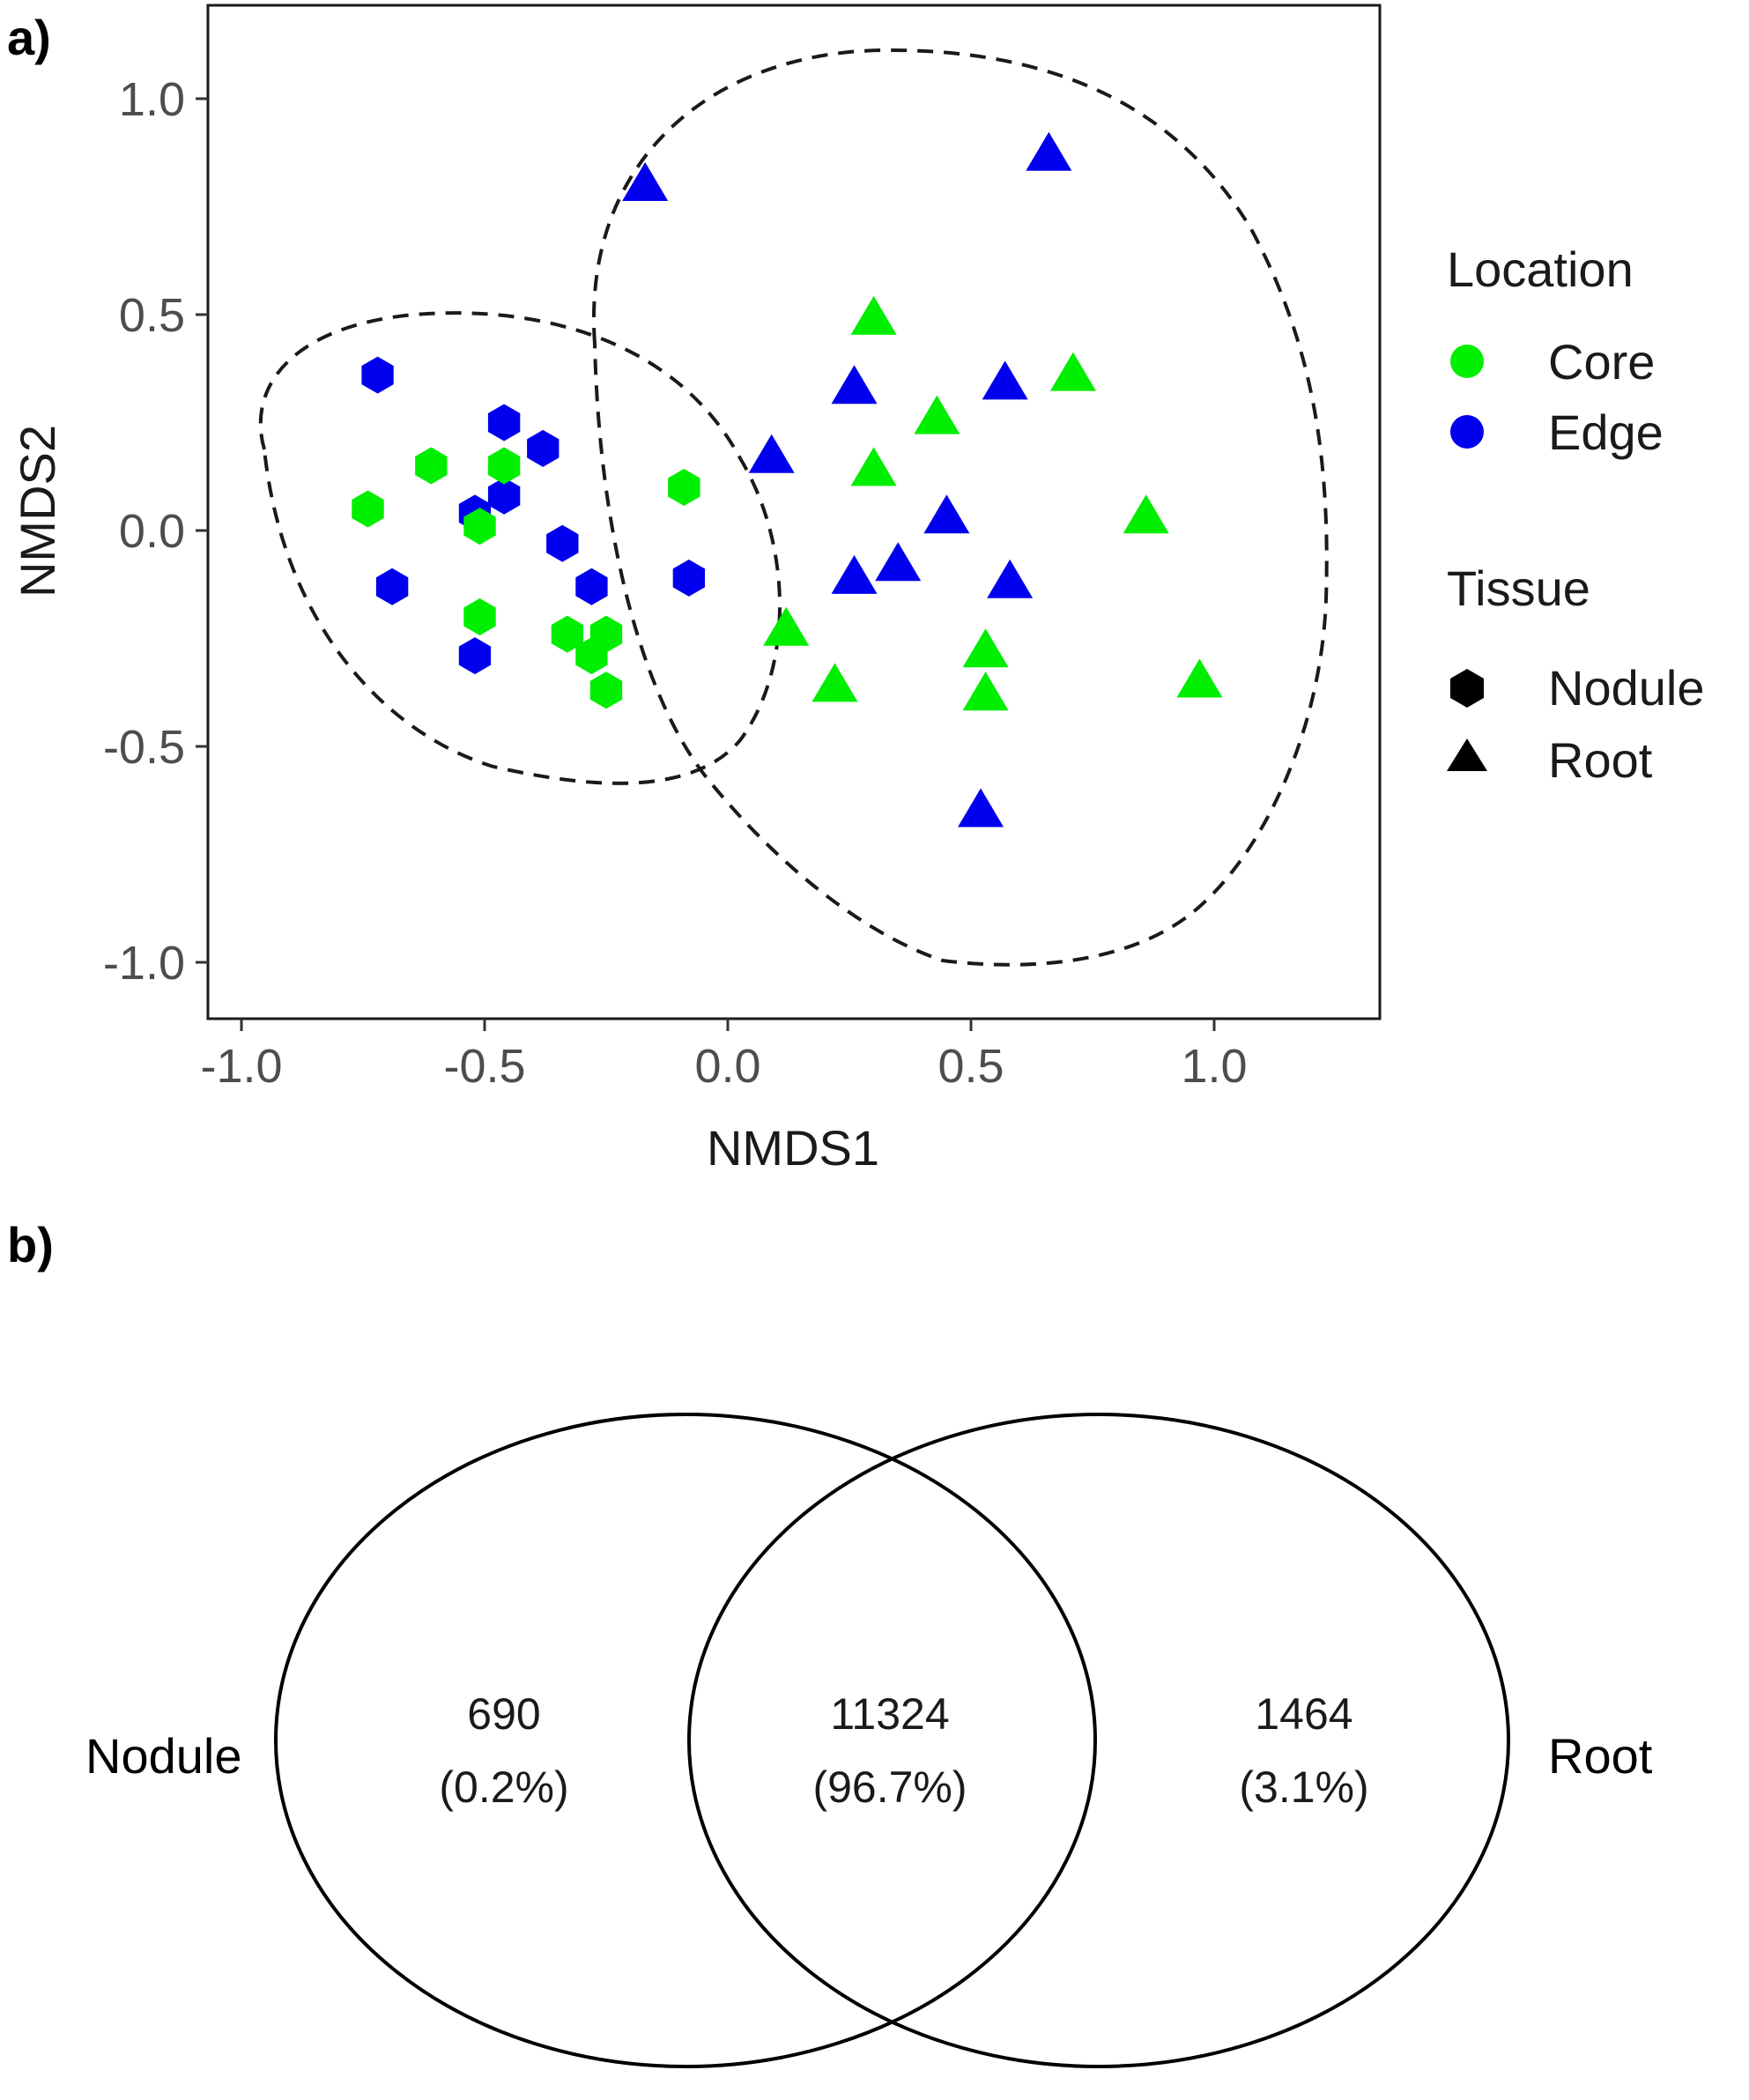 Image resolution: width=1749 pixels, height=2100 pixels. I want to click on legend-core-swatch, so click(1467, 361).